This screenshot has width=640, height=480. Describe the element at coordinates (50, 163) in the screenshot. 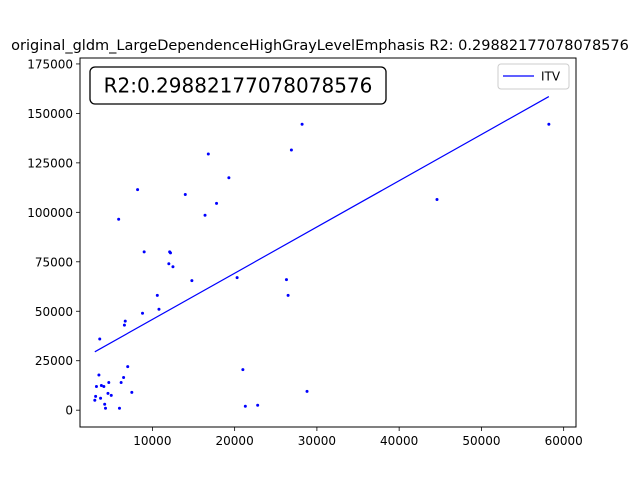

I see `y-tick-label: 125000` at that location.